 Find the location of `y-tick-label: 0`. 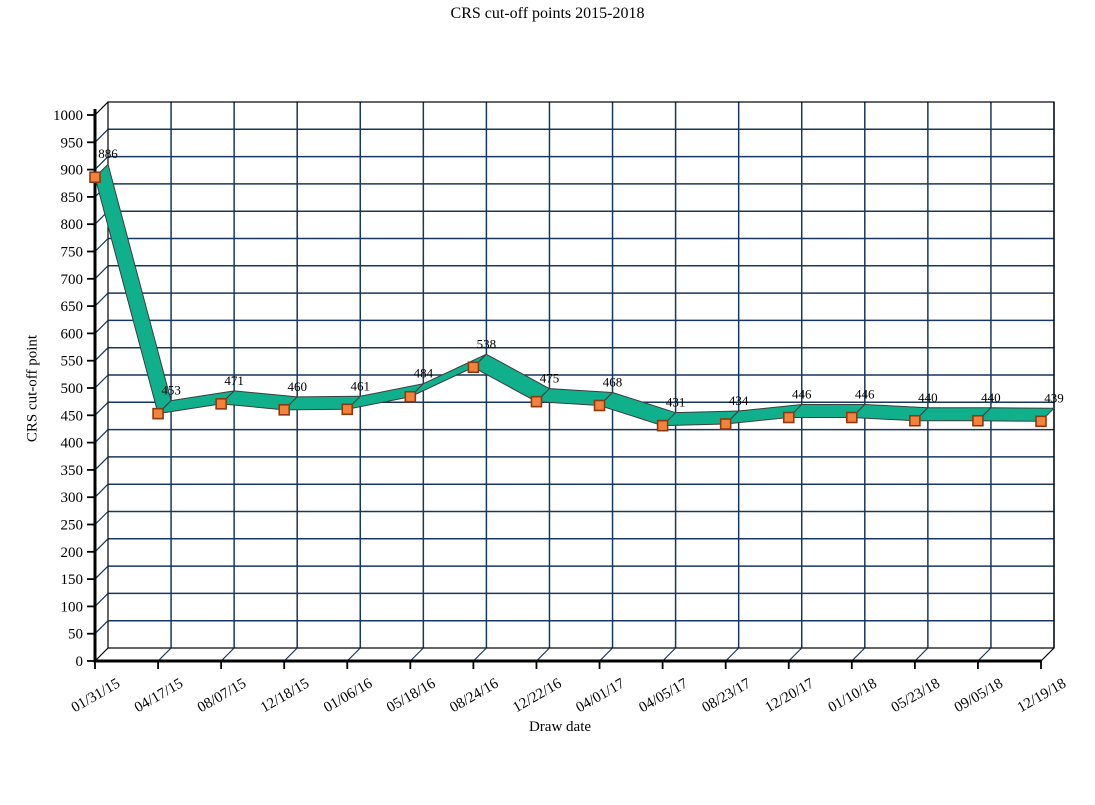

y-tick-label: 0 is located at coordinates (80, 662).